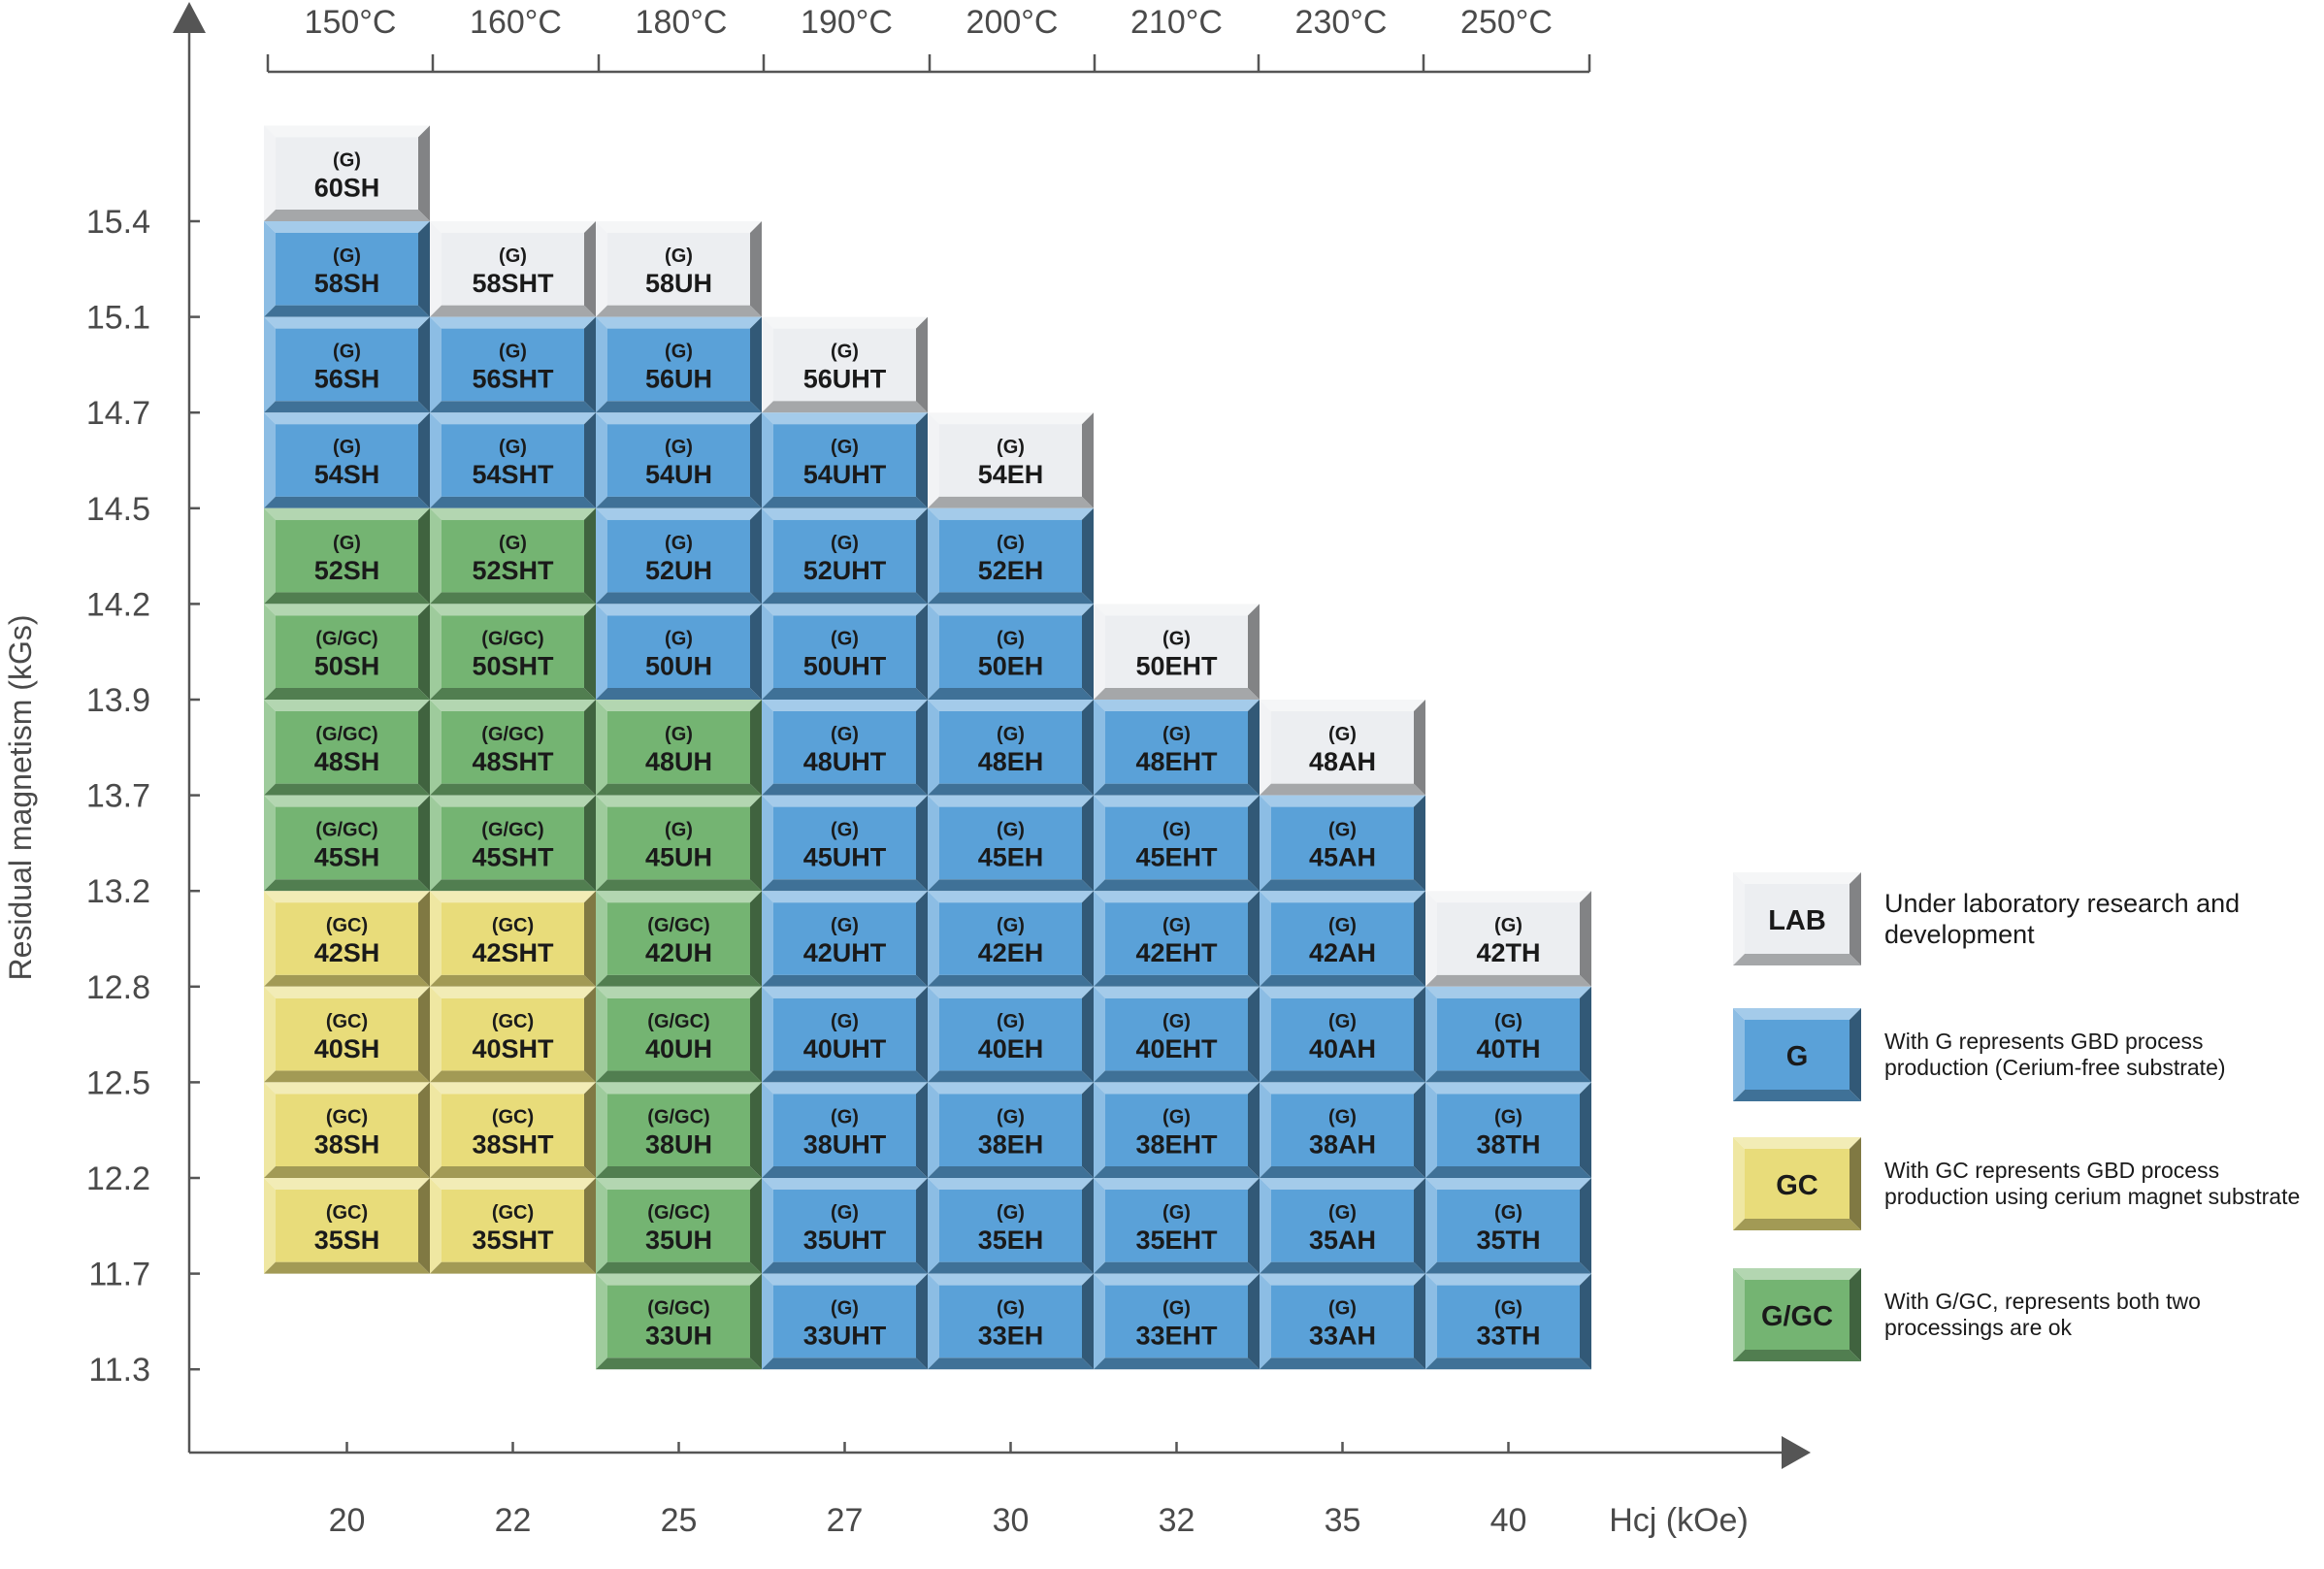  What do you see at coordinates (845, 1048) in the screenshot?
I see `grade-label: 40UHT` at bounding box center [845, 1048].